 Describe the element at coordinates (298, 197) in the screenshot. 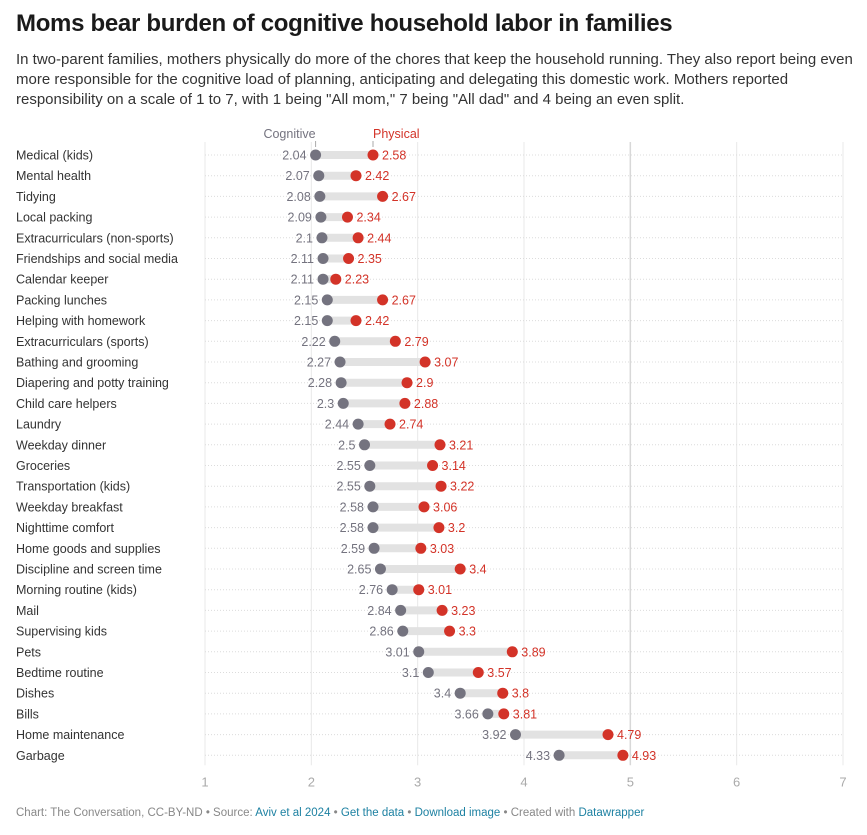

I see `cognitive-value-label: 2.08` at that location.